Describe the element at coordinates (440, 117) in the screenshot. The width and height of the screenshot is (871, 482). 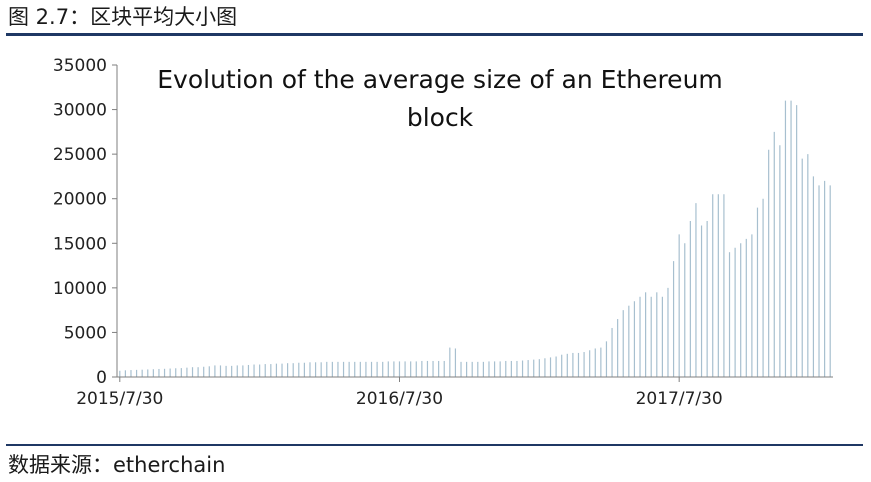
I see `chart-title-line-2: block` at that location.